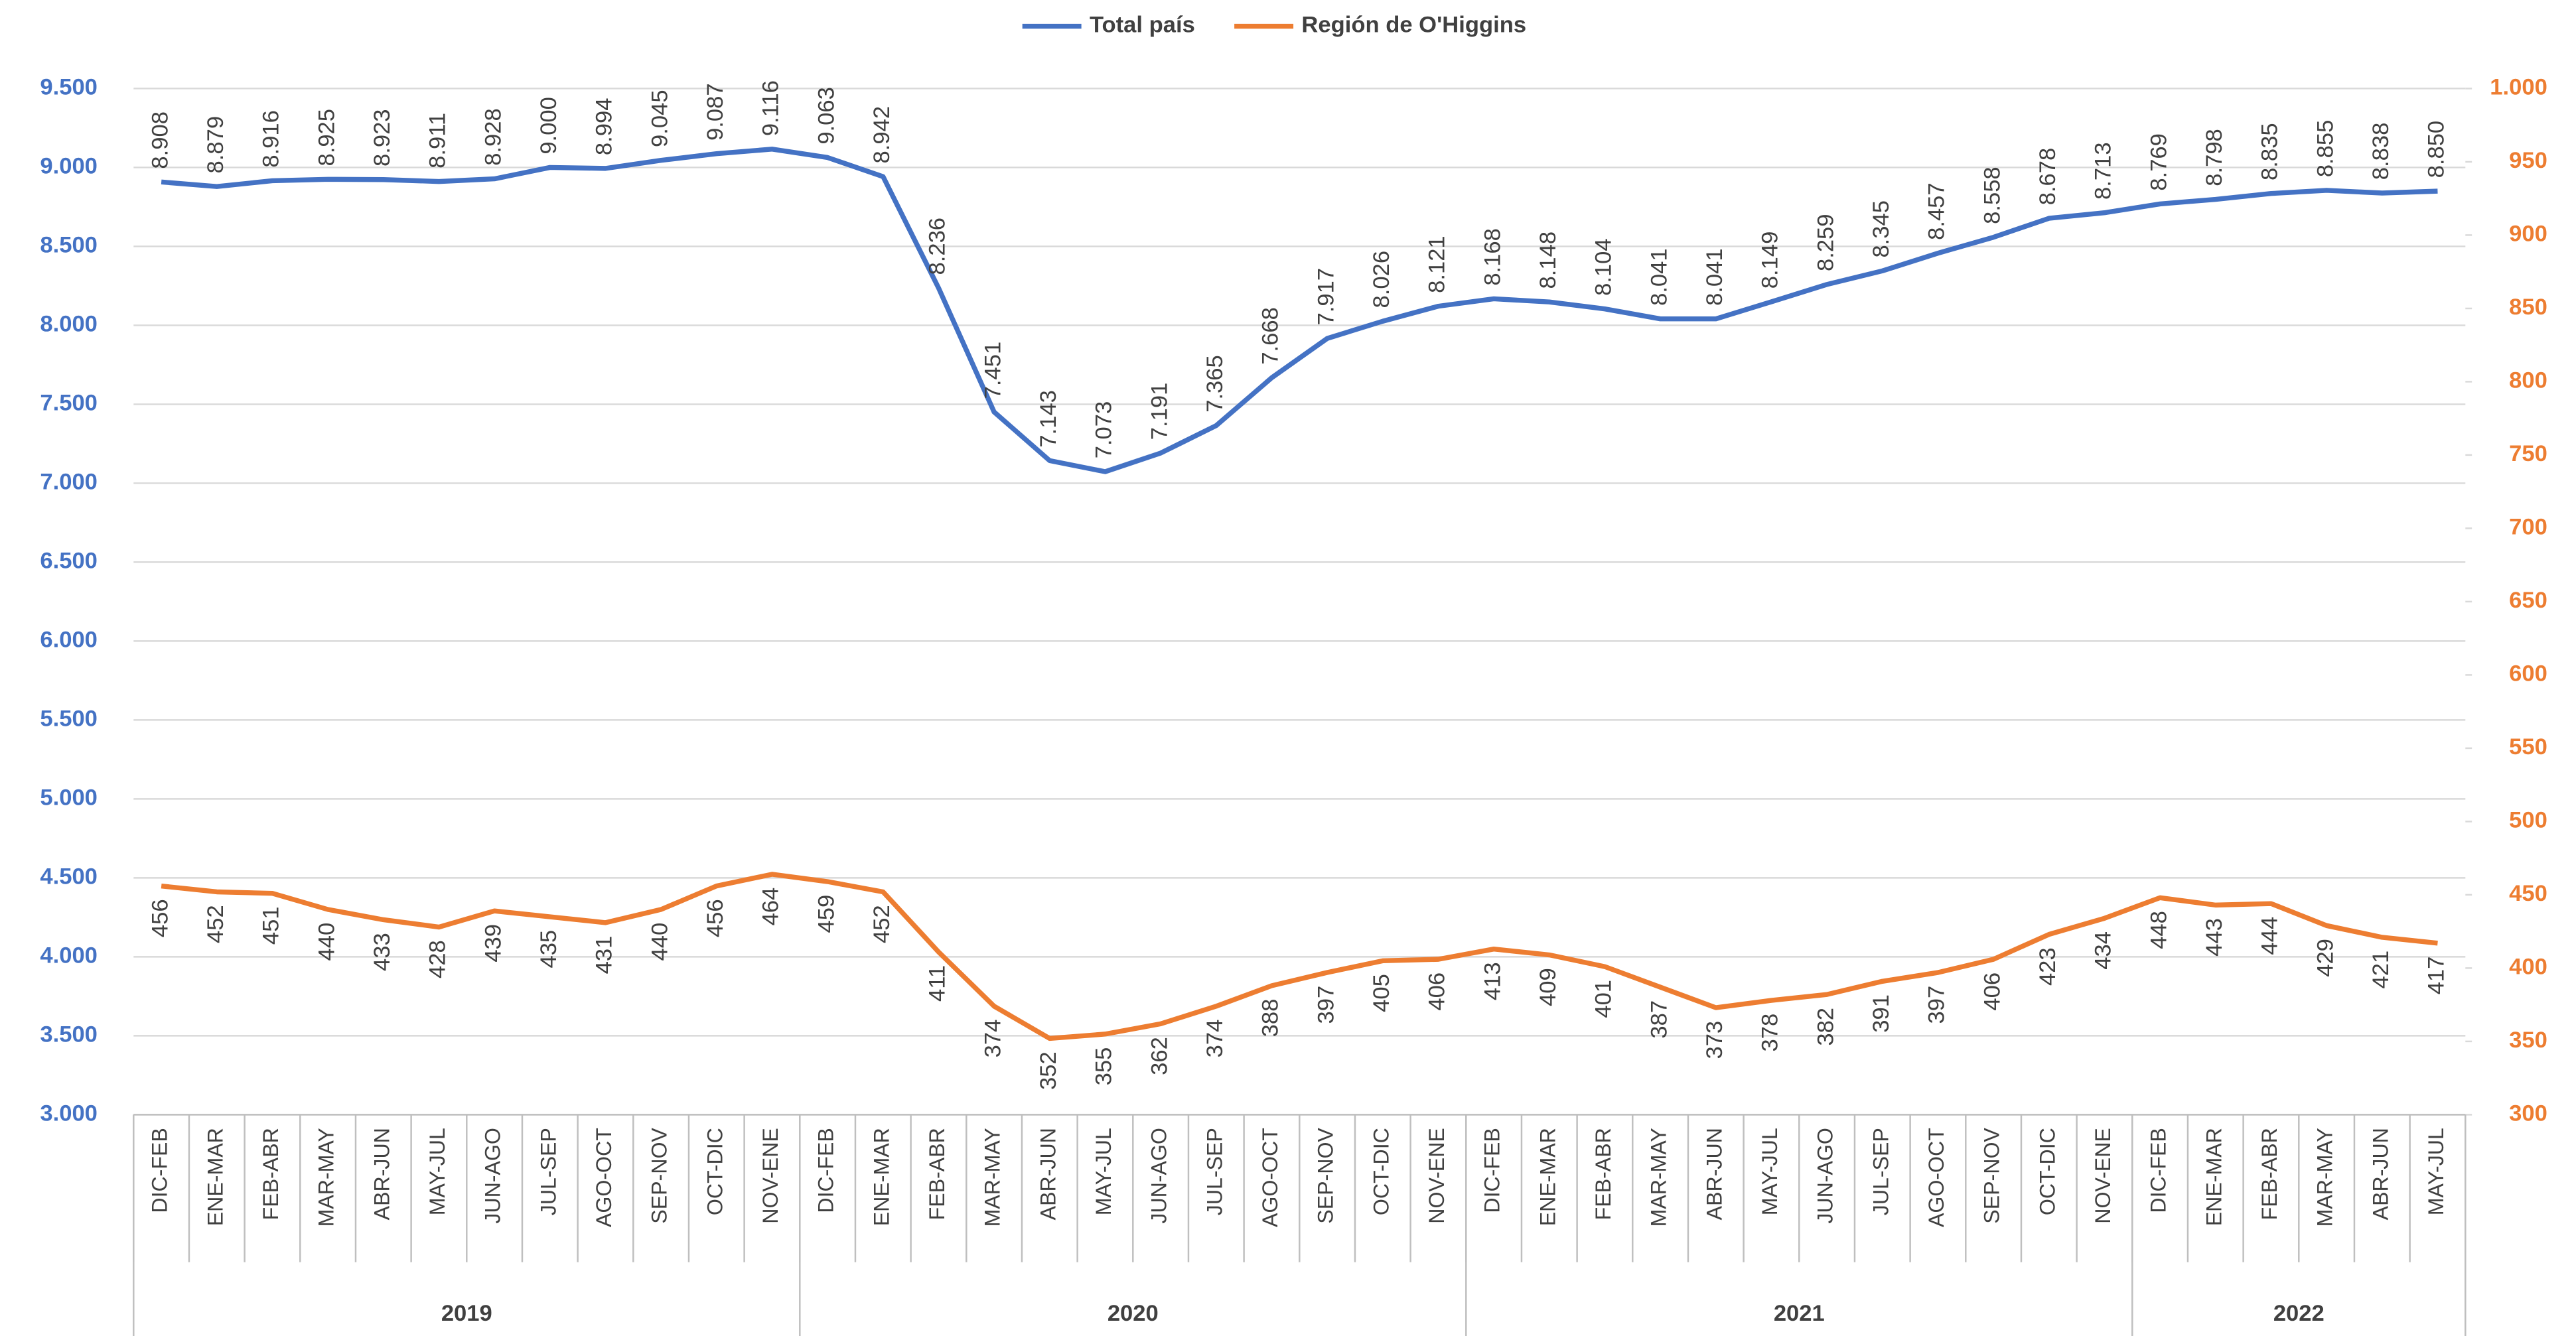  What do you see at coordinates (1604, 267) in the screenshot?
I see `data-label: 8.104` at bounding box center [1604, 267].